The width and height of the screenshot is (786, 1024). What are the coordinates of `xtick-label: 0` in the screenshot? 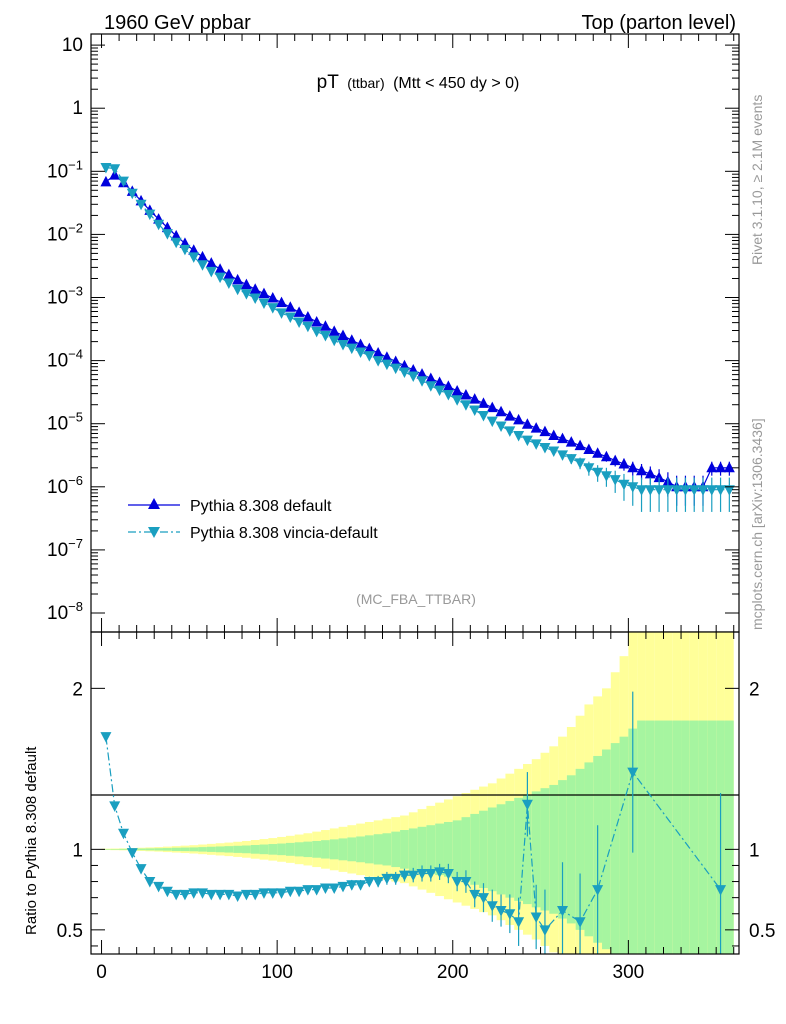 It's located at (101, 972).